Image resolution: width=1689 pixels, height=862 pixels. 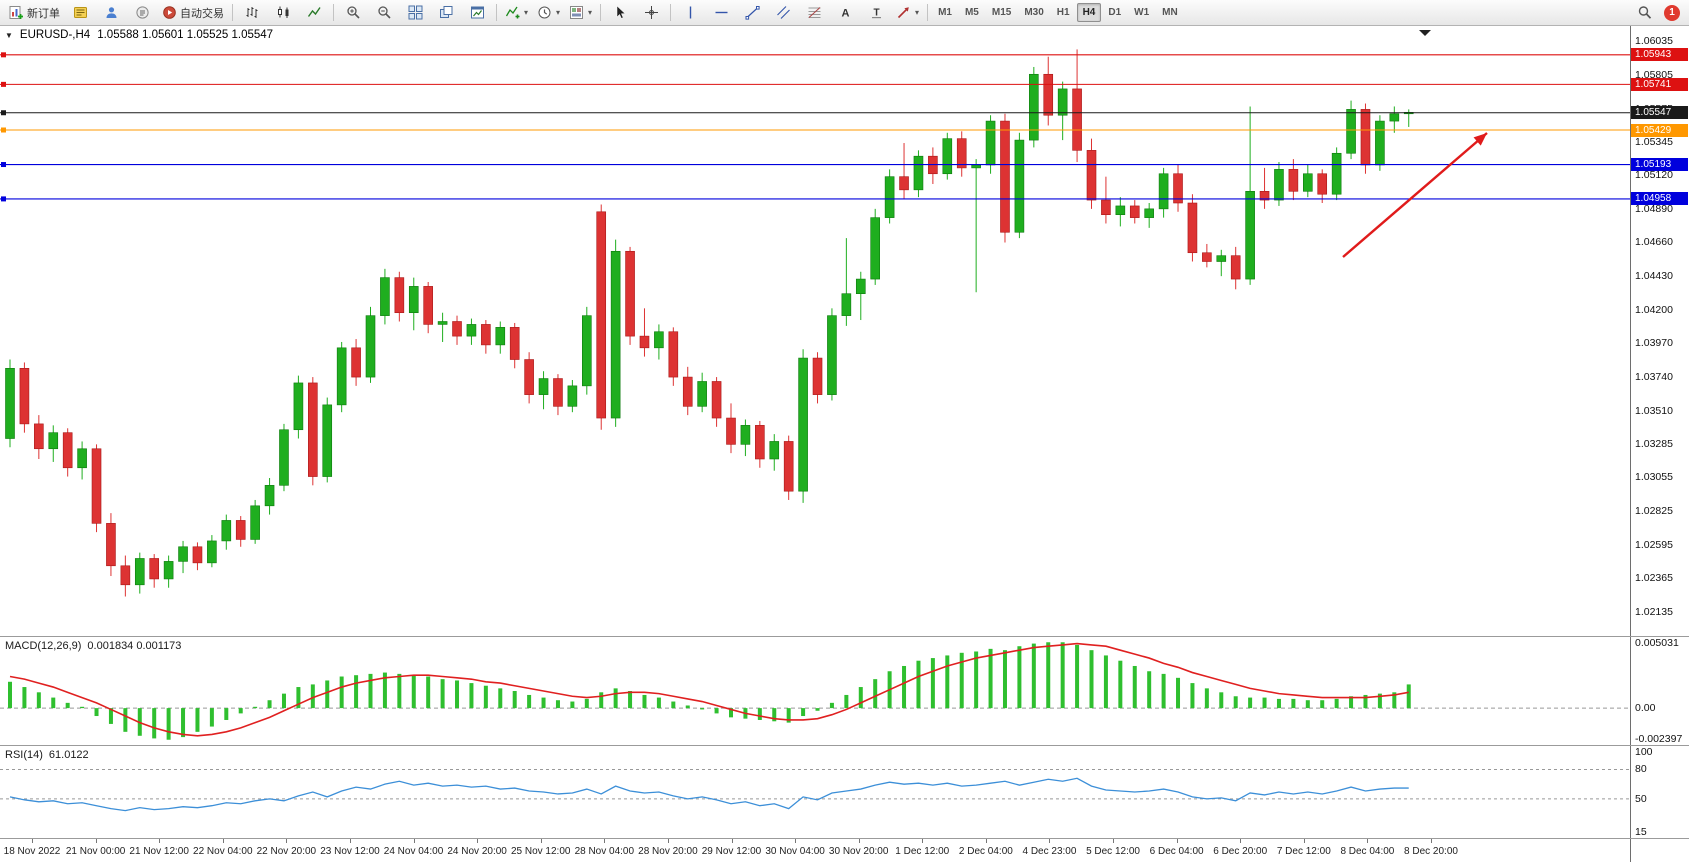 What do you see at coordinates (1115, 12) in the screenshot?
I see `timeframe-d1-button: D1` at bounding box center [1115, 12].